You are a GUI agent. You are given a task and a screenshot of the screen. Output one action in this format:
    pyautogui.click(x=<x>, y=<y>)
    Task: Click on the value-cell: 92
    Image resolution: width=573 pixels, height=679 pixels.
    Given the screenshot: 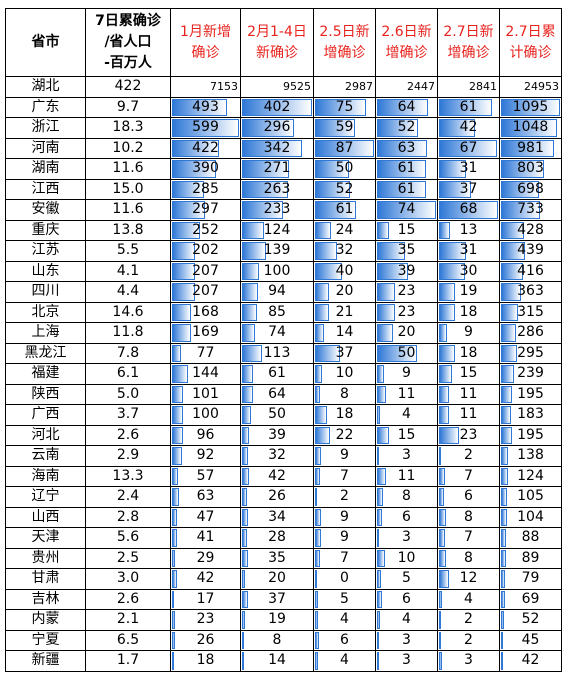 What is the action you would take?
    pyautogui.click(x=205, y=456)
    